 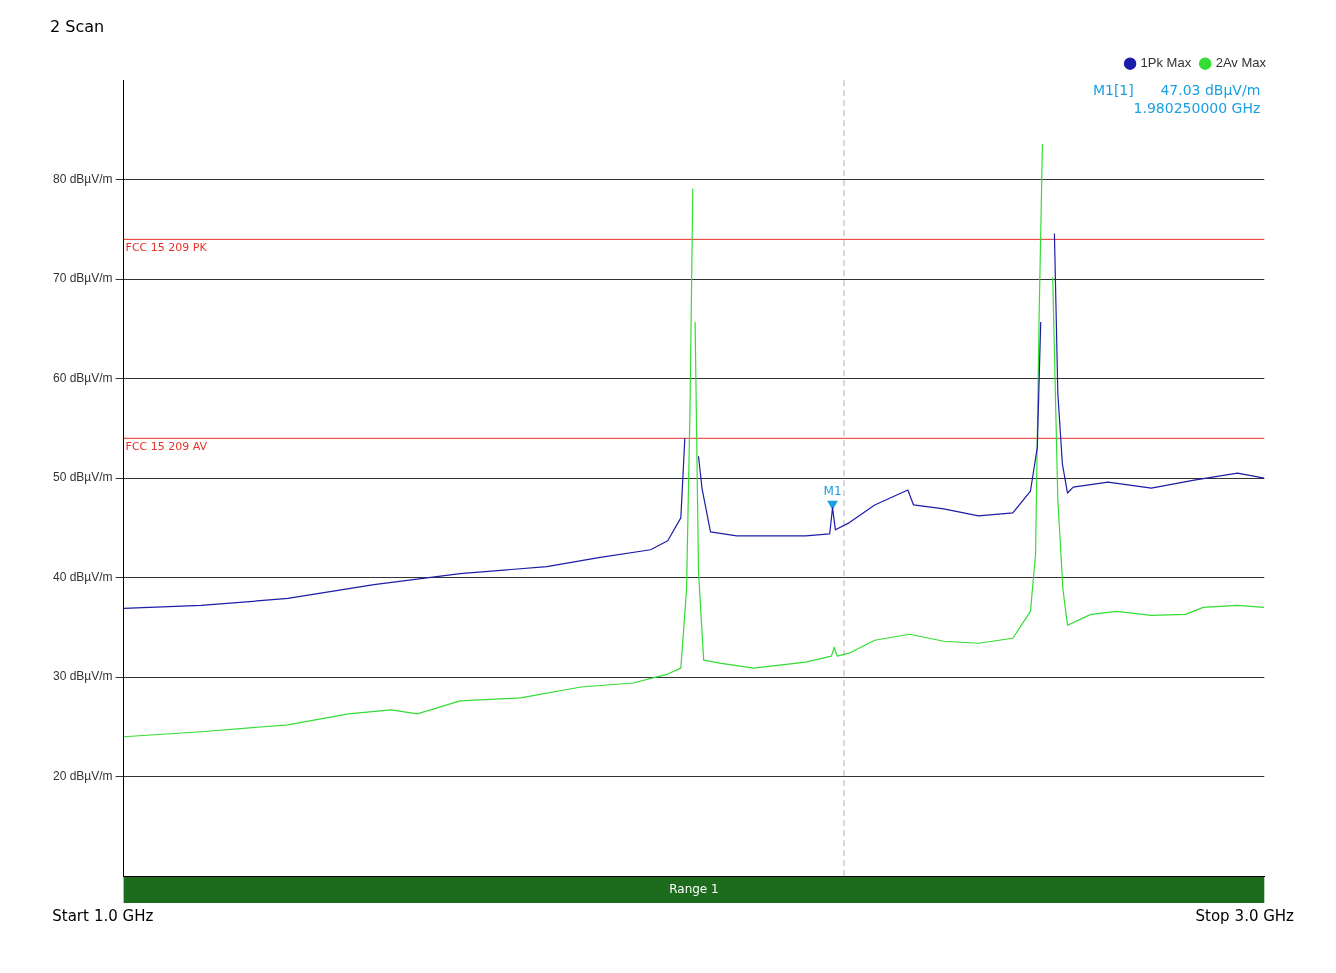 What do you see at coordinates (83, 676) in the screenshot?
I see `y-tick-label: 30 dBµV/m` at bounding box center [83, 676].